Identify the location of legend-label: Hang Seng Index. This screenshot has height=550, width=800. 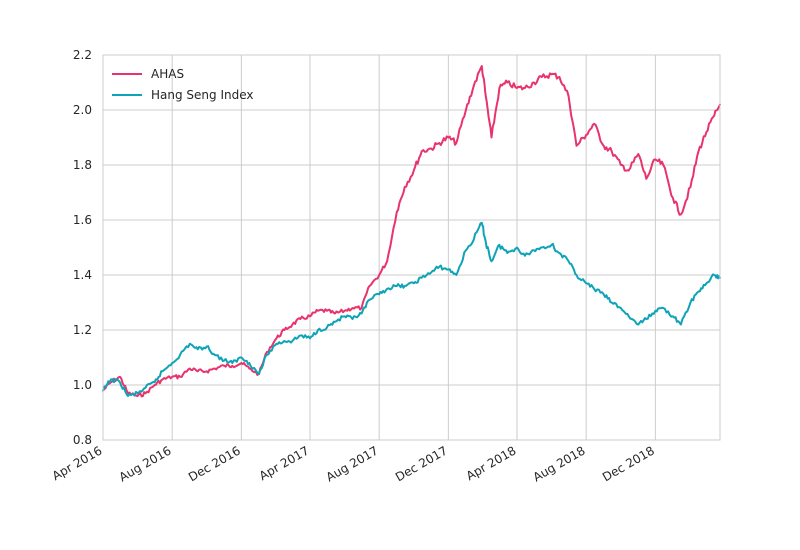
(202, 95).